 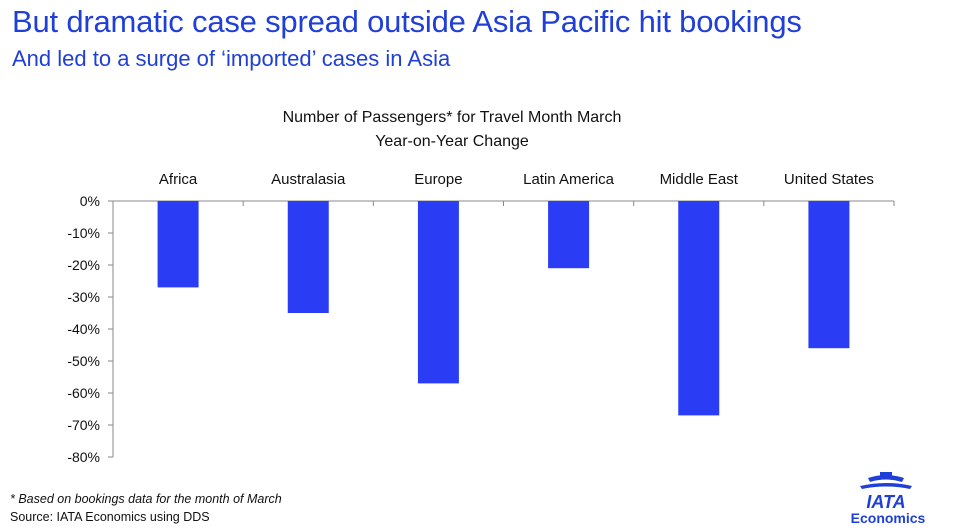 What do you see at coordinates (83, 361) in the screenshot?
I see `y-tick-label: -50%` at bounding box center [83, 361].